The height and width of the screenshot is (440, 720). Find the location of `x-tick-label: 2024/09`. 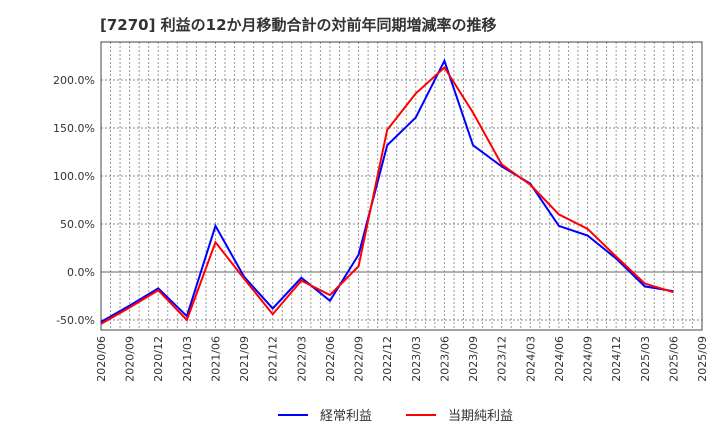

x-tick-label: 2024/09 is located at coordinates (588, 359).